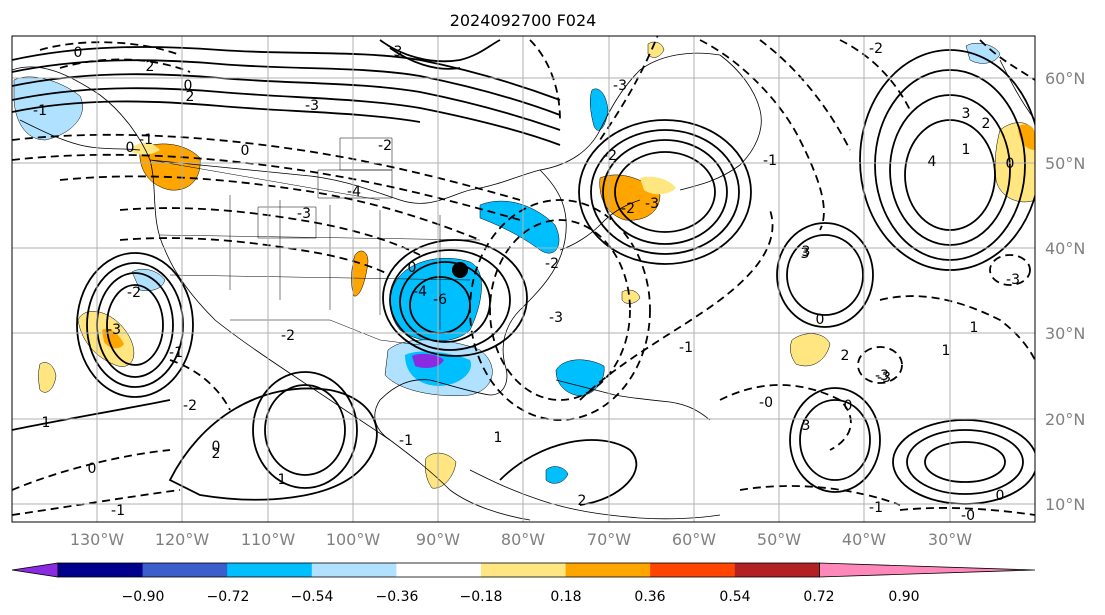 This screenshot has height=615, width=1105. I want to click on colorbar-tick-label: 0.18, so click(565, 597).